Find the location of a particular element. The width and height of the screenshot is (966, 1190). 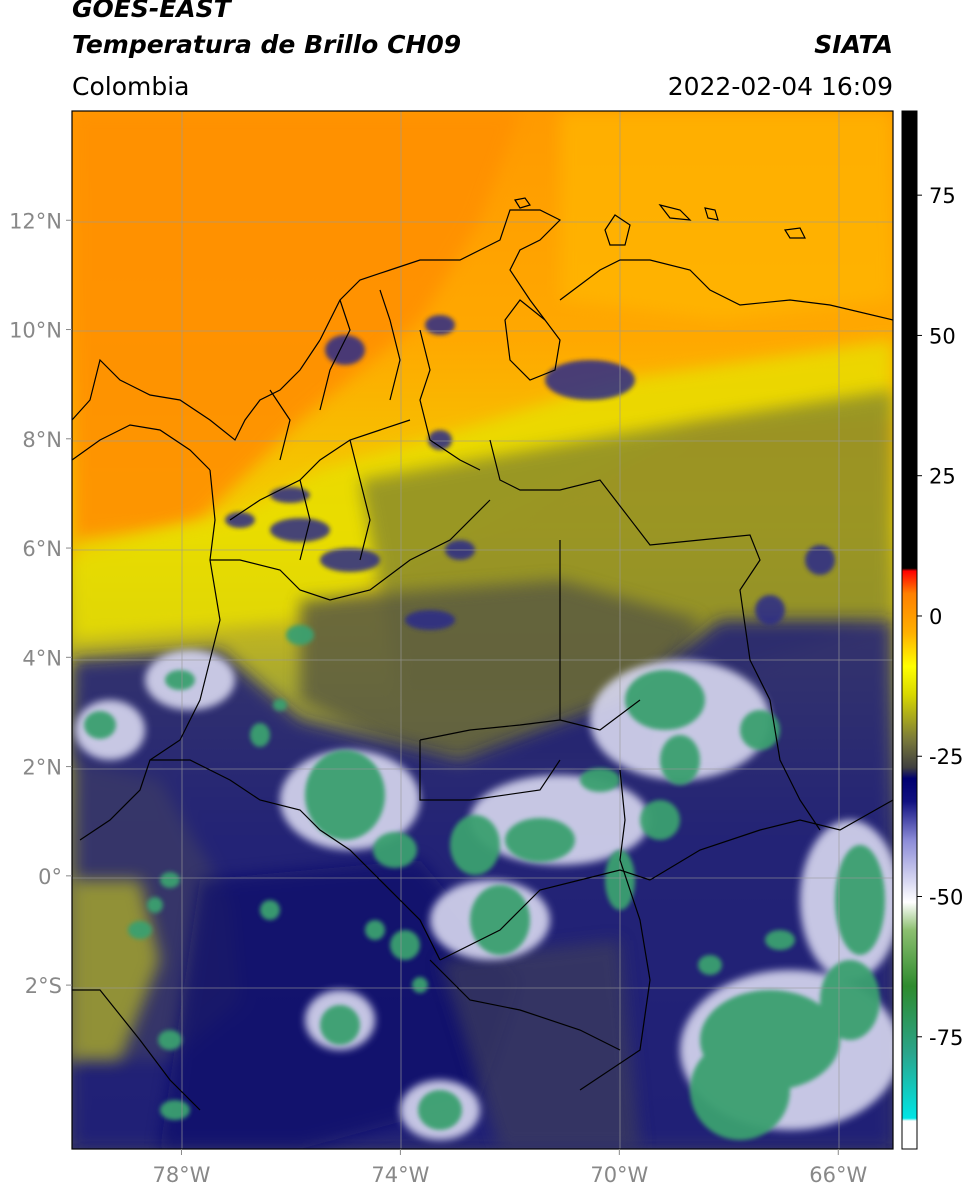

lon-tick-label: 74°W is located at coordinates (400, 1175).